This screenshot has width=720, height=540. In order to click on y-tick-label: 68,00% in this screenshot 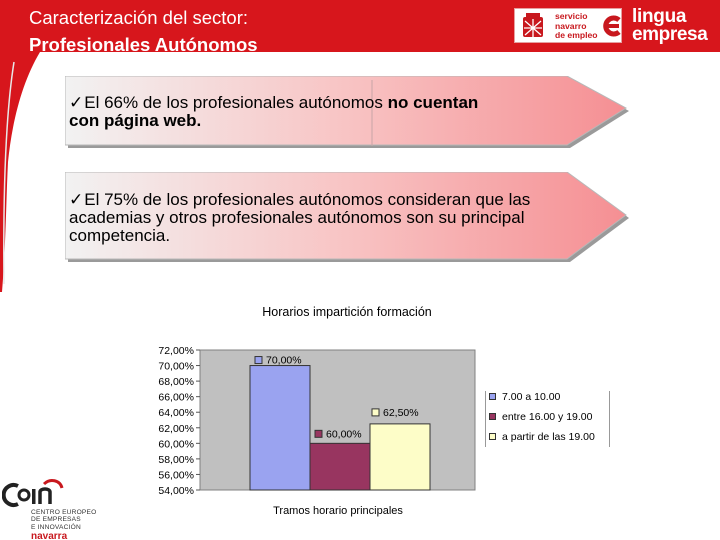, I will do `click(176, 382)`.